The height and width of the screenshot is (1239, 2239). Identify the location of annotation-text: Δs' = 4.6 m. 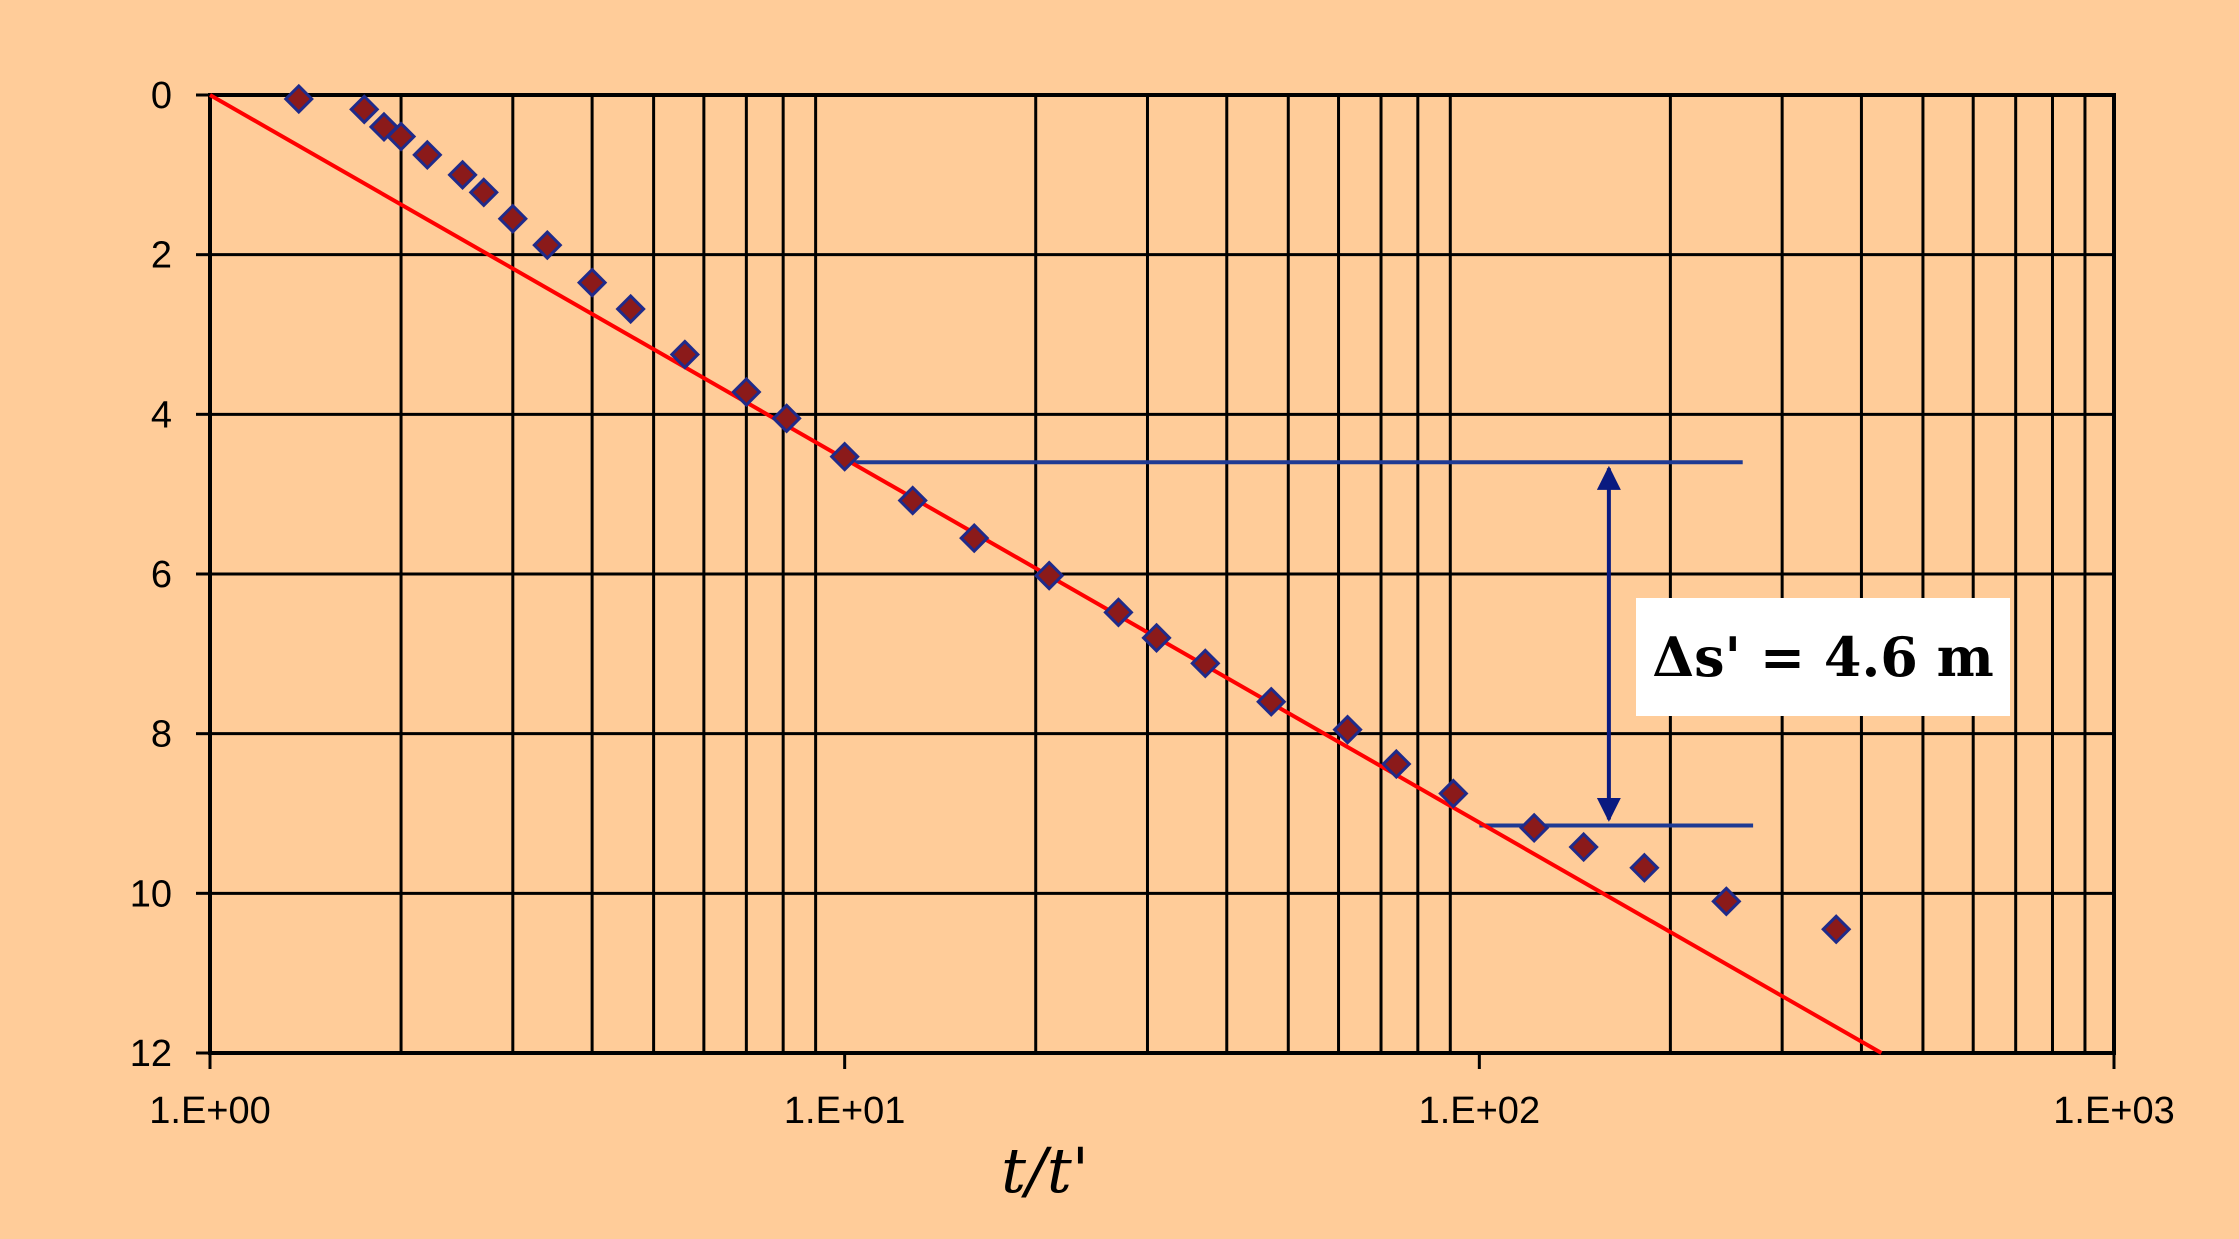
(1823, 657).